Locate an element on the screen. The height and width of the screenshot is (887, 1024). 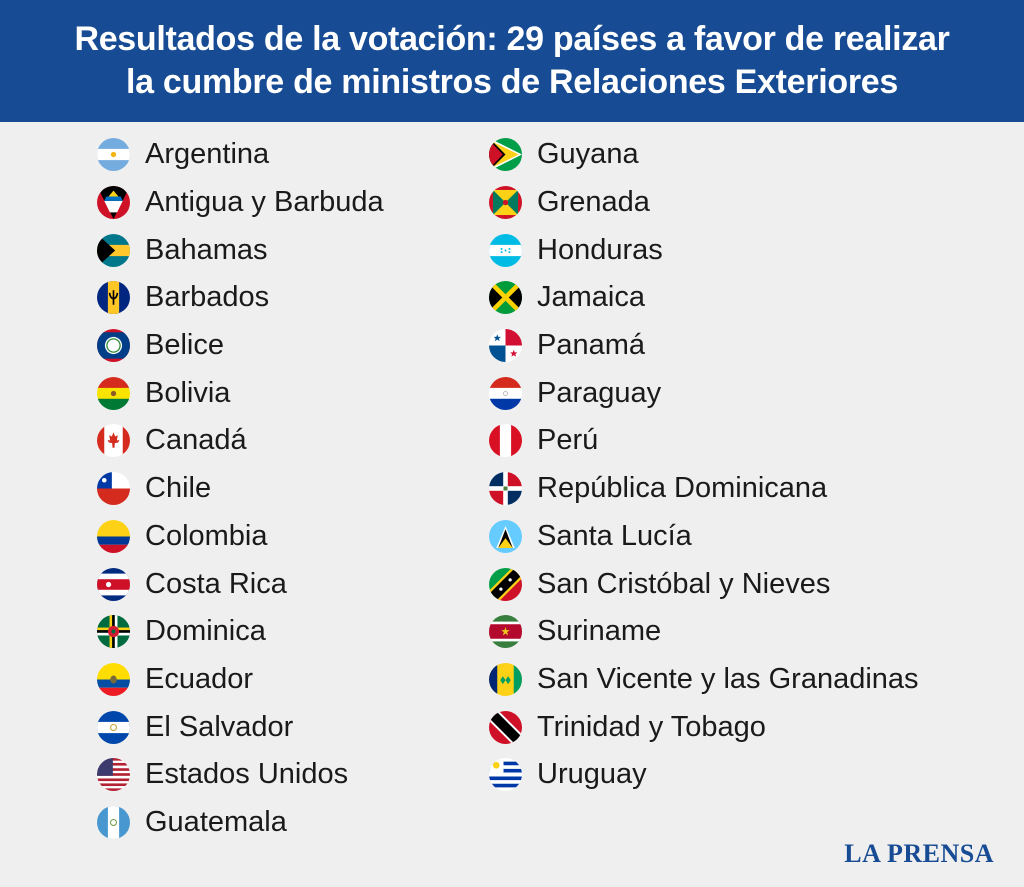
country-name: Chile is located at coordinates (178, 488).